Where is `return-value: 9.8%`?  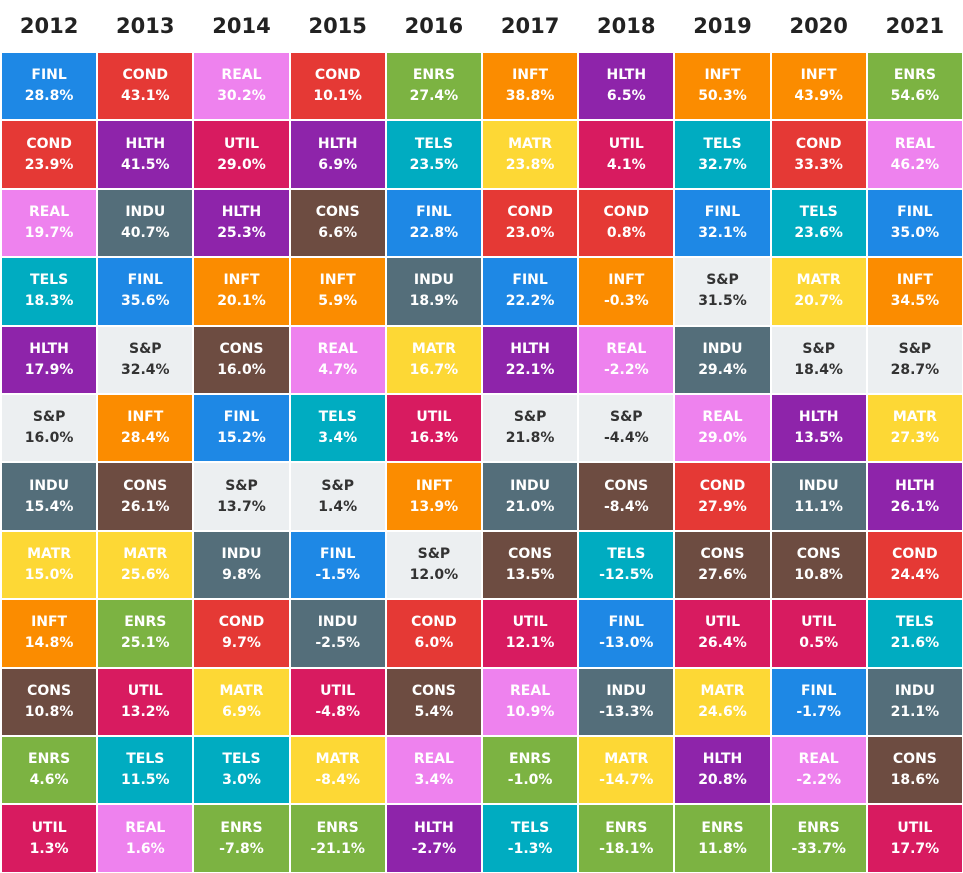
return-value: 9.8% is located at coordinates (241, 574).